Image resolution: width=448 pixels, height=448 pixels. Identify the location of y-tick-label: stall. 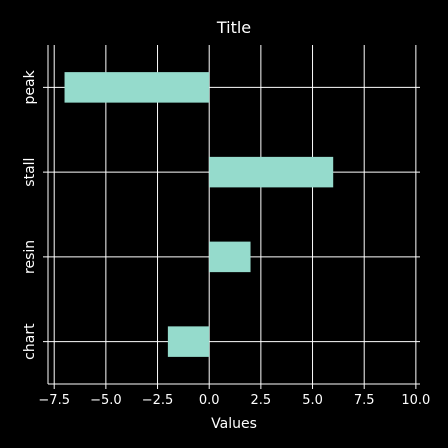
(30, 172).